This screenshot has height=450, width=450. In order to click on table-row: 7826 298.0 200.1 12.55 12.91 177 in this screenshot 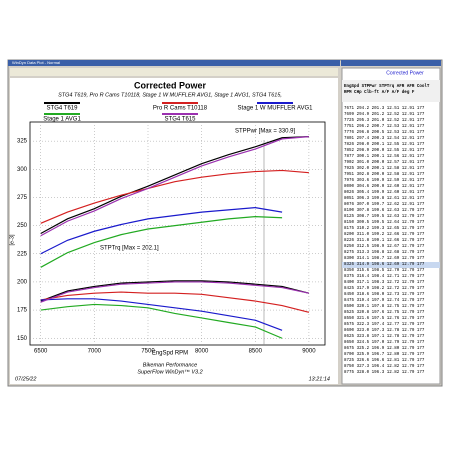, I will do `click(384, 145)`.